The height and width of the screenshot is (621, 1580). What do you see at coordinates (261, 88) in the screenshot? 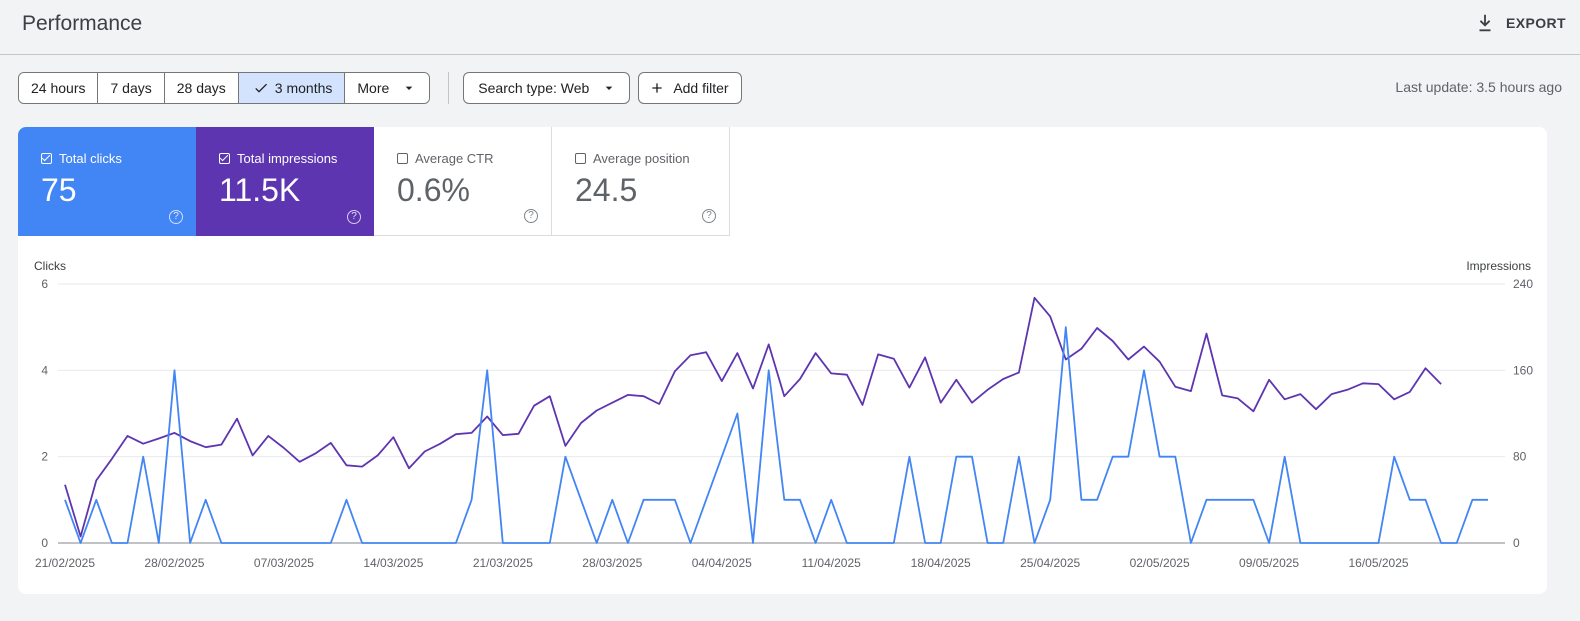
I see `checkmark-icon` at bounding box center [261, 88].